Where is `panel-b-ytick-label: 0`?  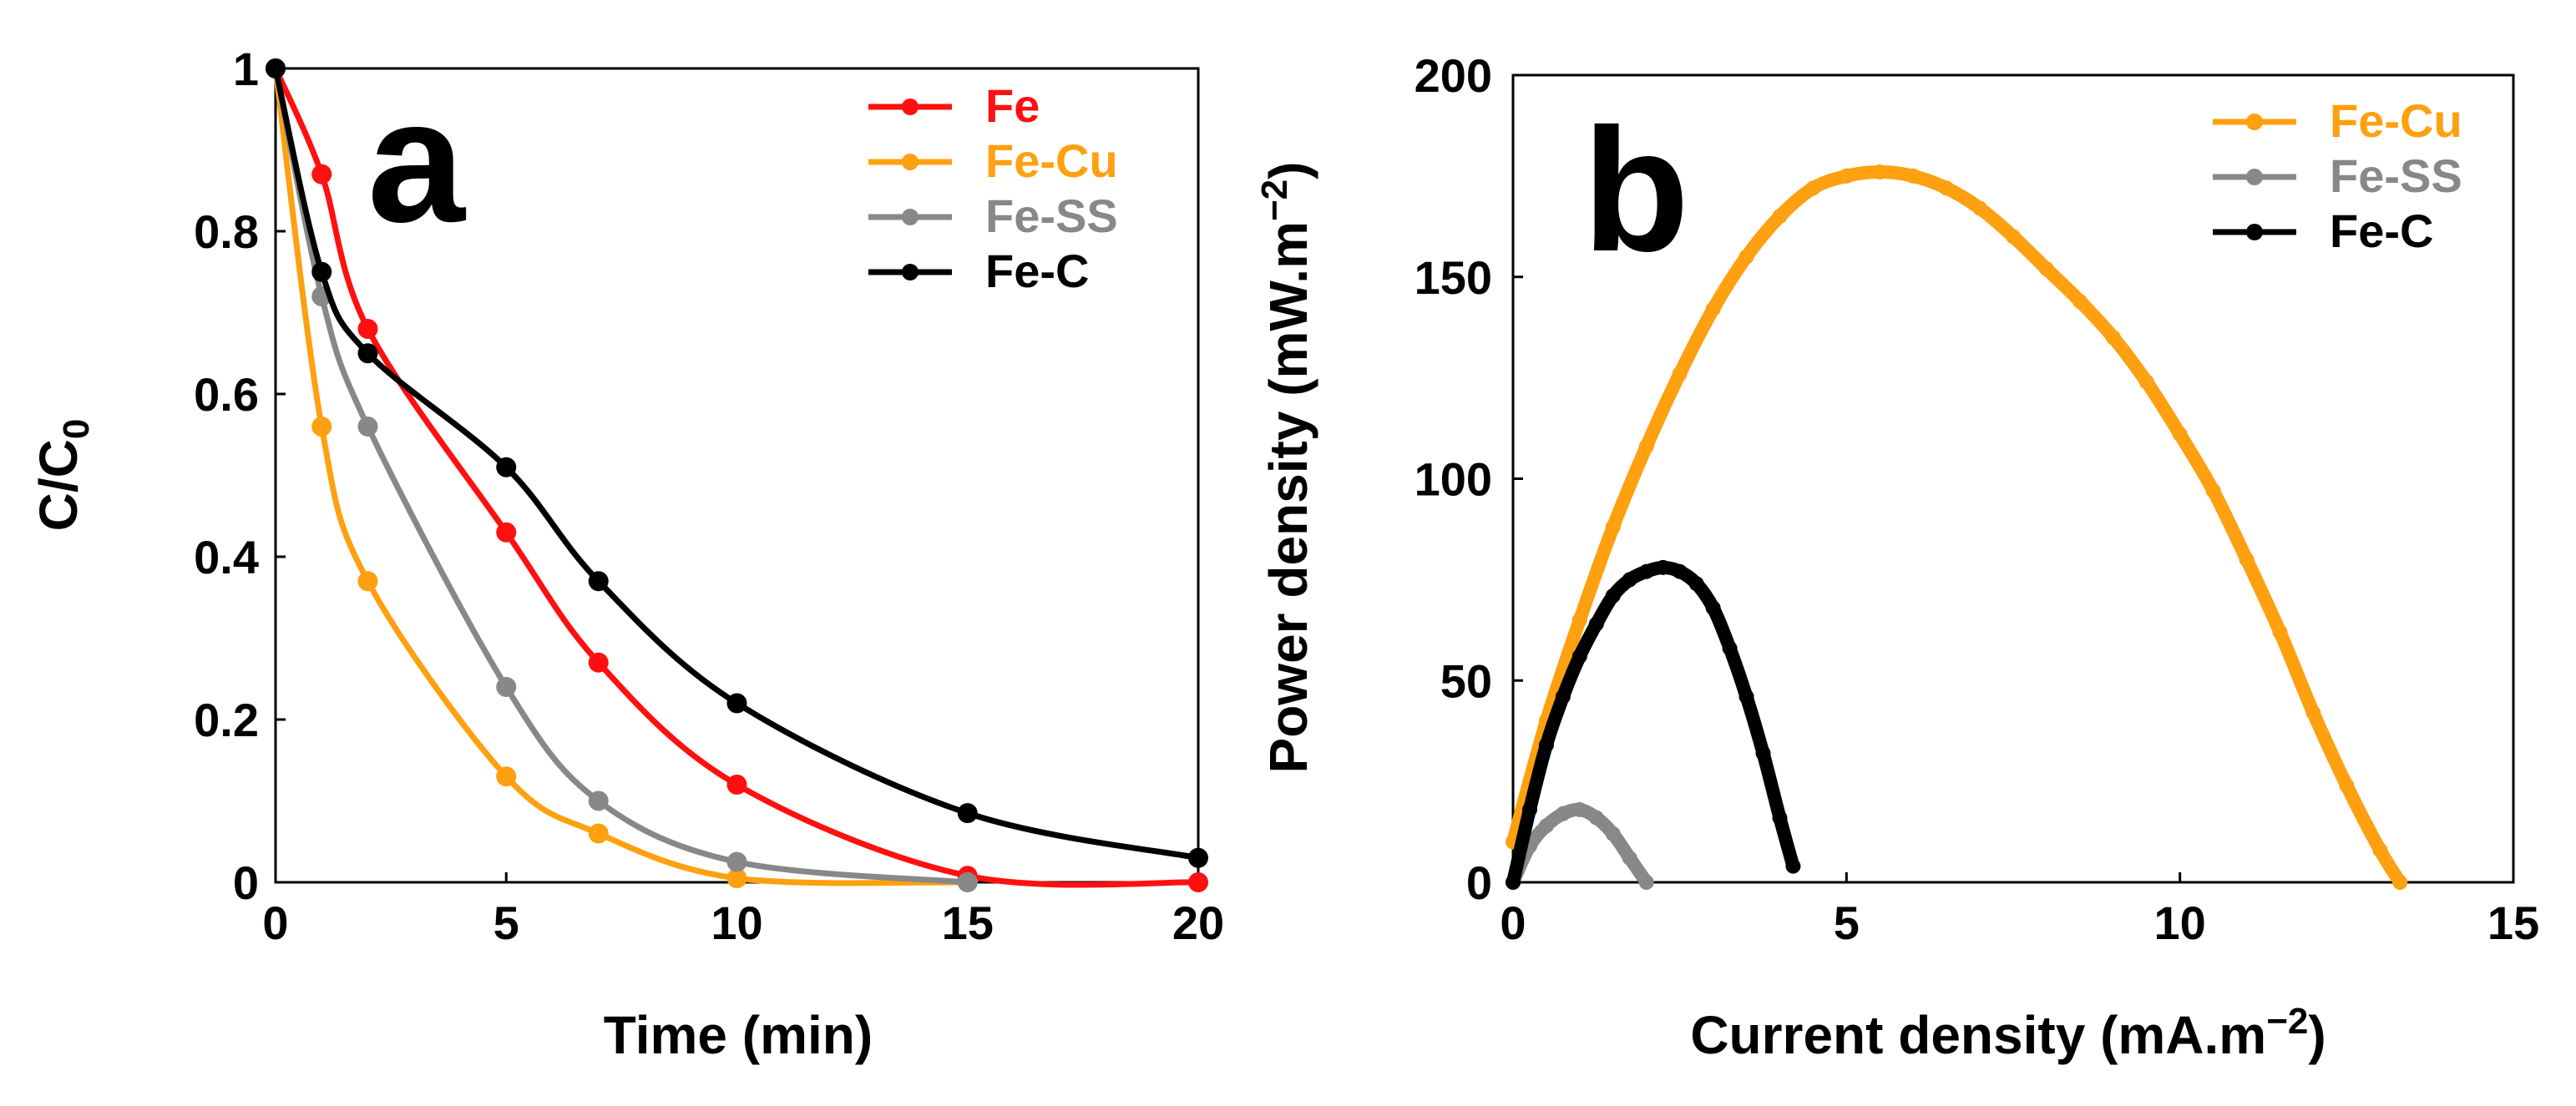
panel-b-ytick-label: 0 is located at coordinates (1479, 882).